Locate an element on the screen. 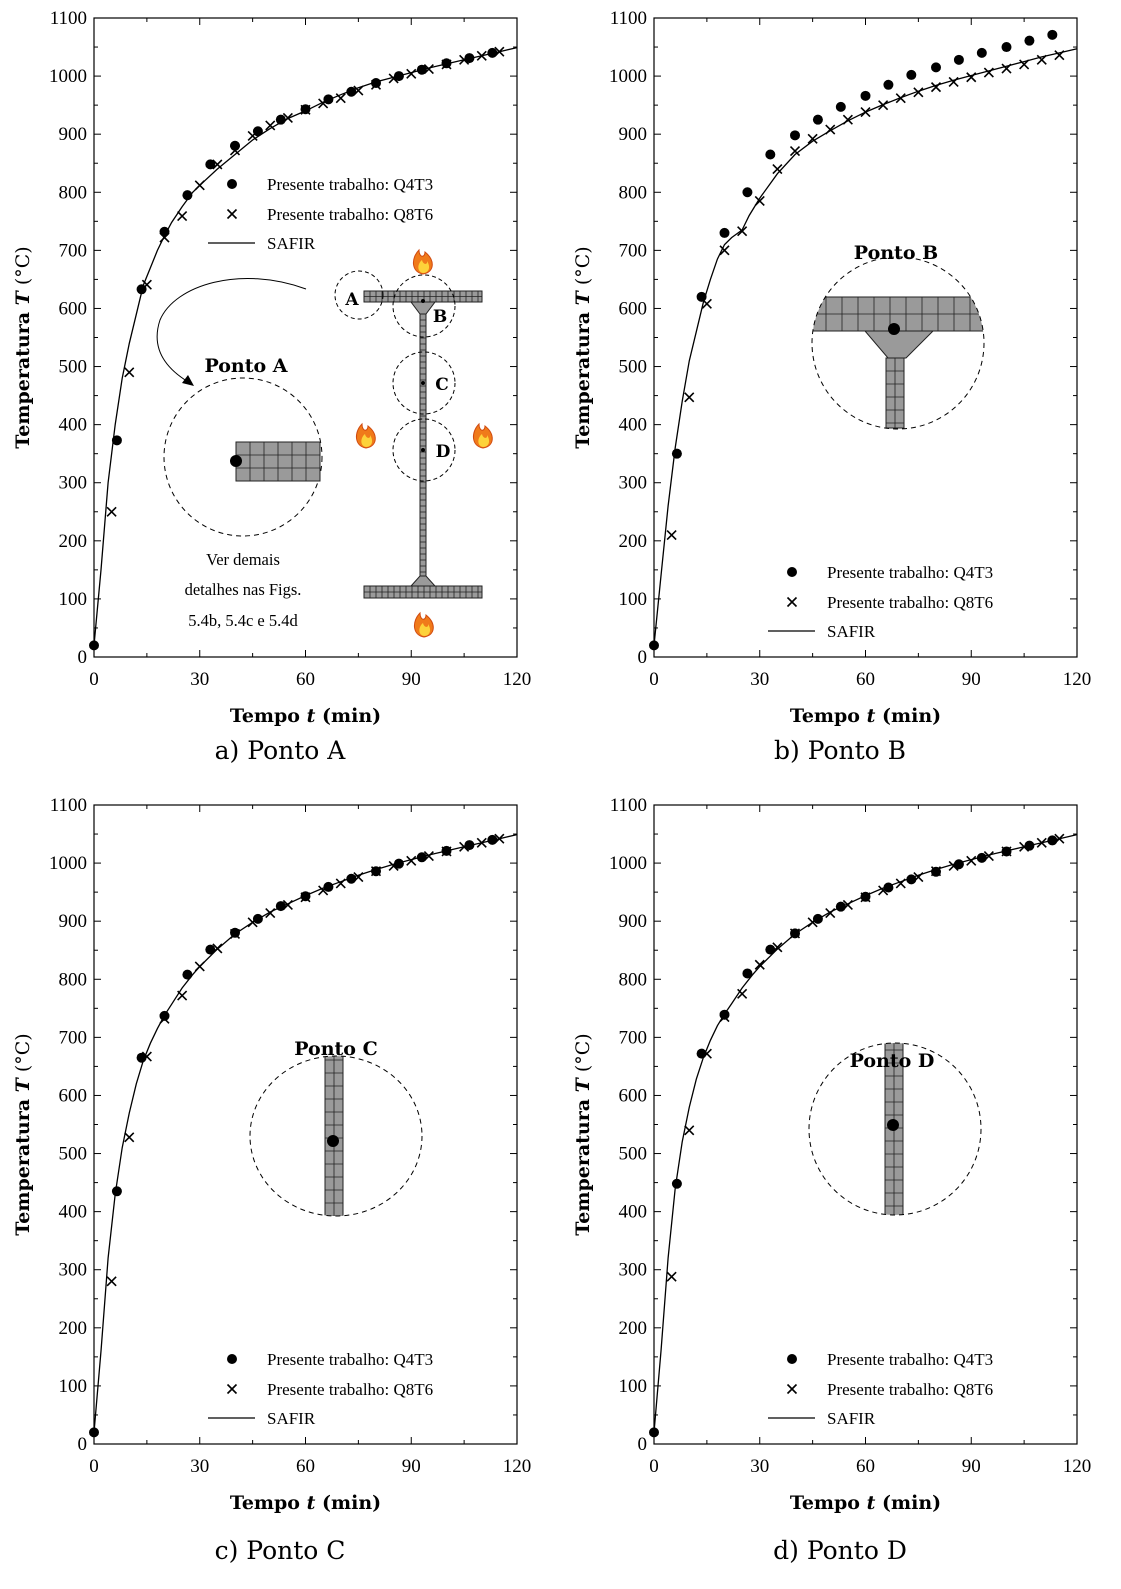 The width and height of the screenshot is (1121, 1589). x-tick-label: 0 is located at coordinates (654, 1466).